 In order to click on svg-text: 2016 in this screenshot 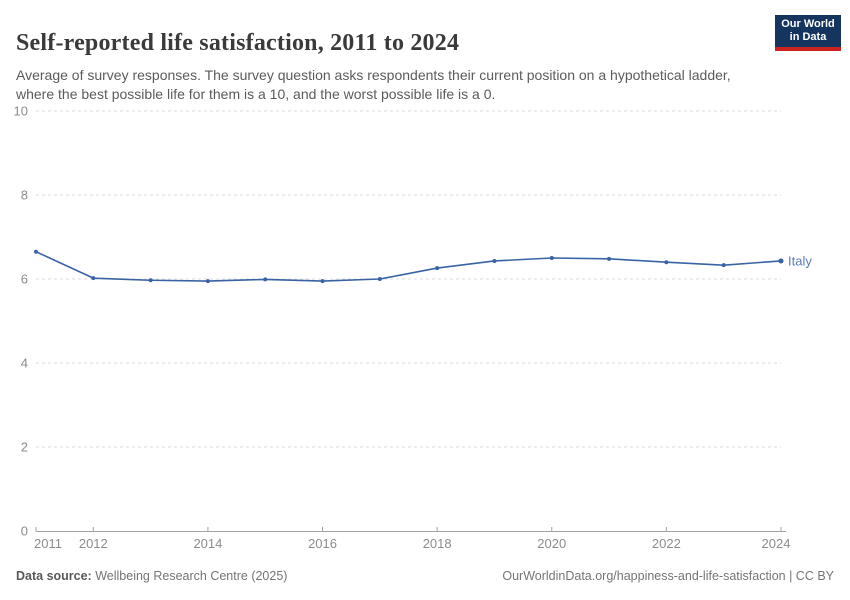, I will do `click(322, 543)`.